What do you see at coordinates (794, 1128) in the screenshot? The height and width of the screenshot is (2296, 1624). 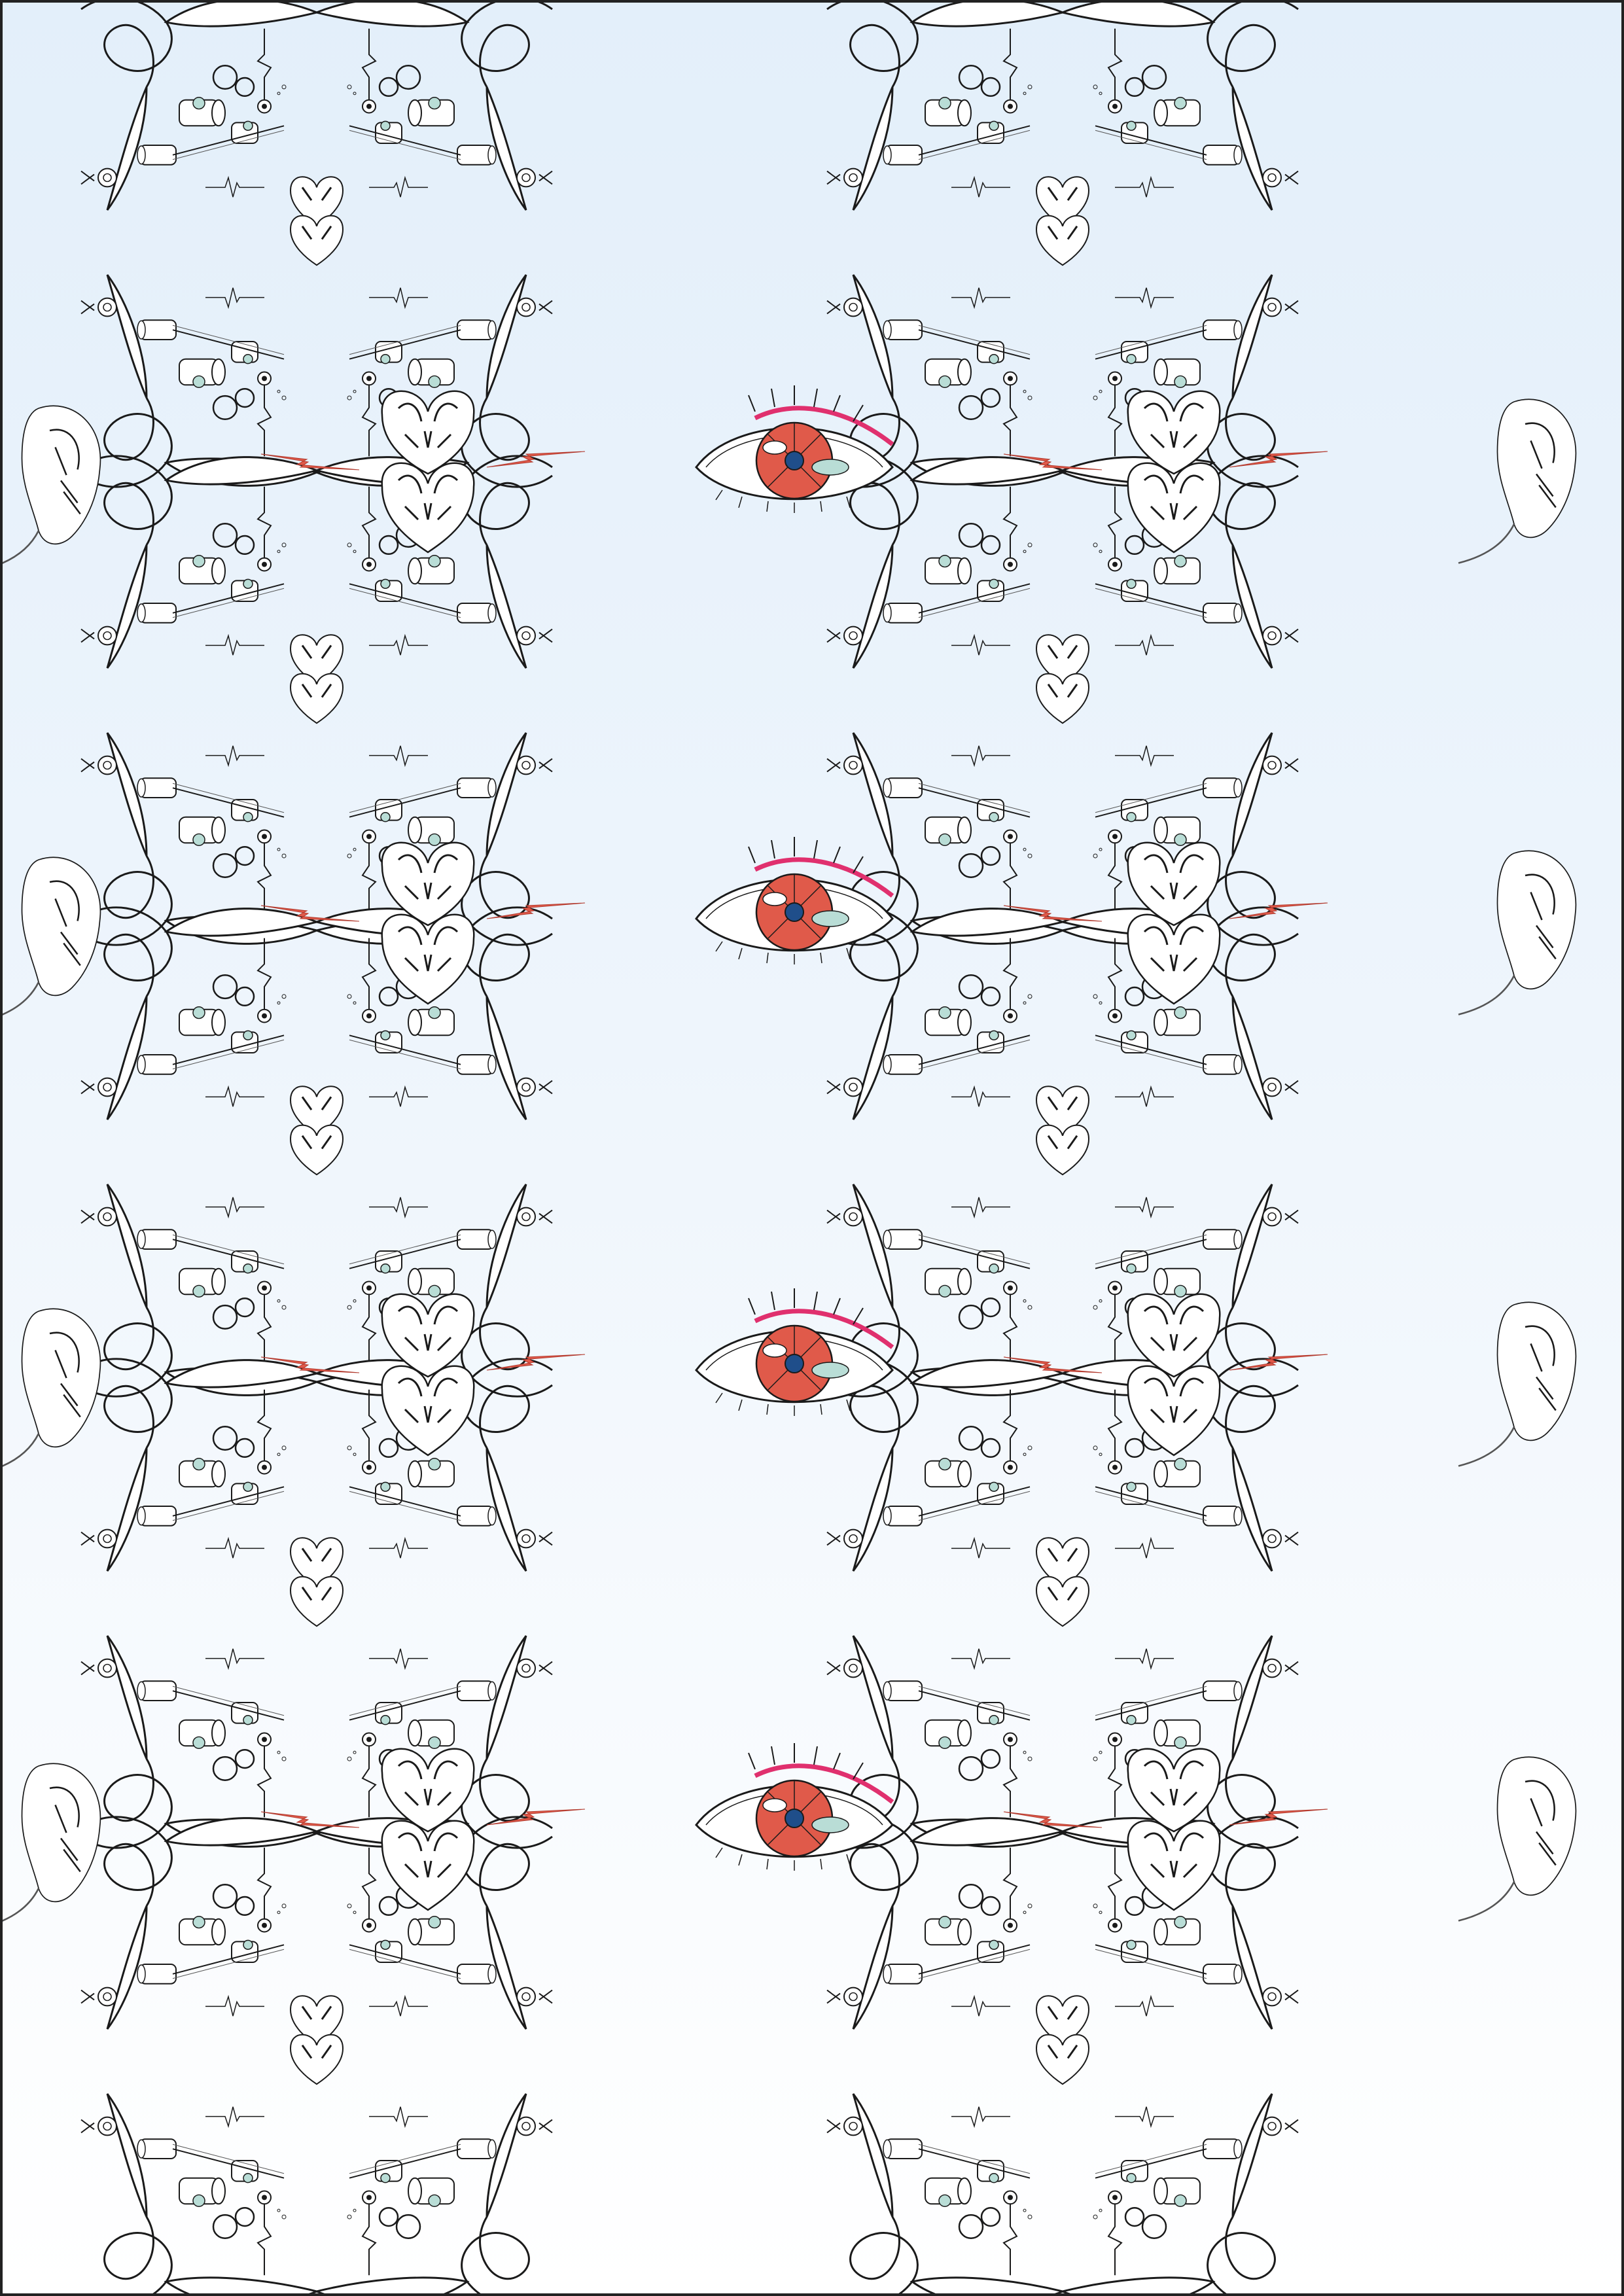 I see `eye-motifs` at bounding box center [794, 1128].